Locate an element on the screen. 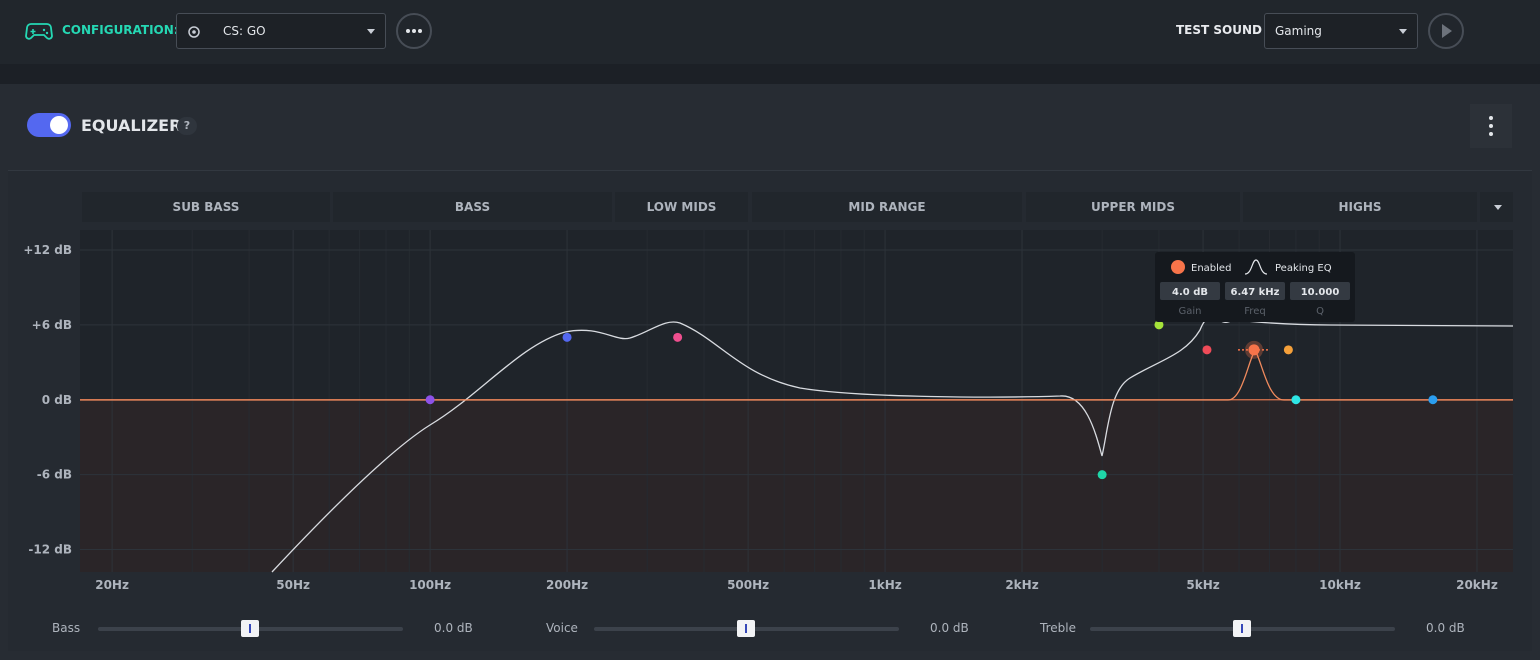  q-caption: Q is located at coordinates (1320, 311).